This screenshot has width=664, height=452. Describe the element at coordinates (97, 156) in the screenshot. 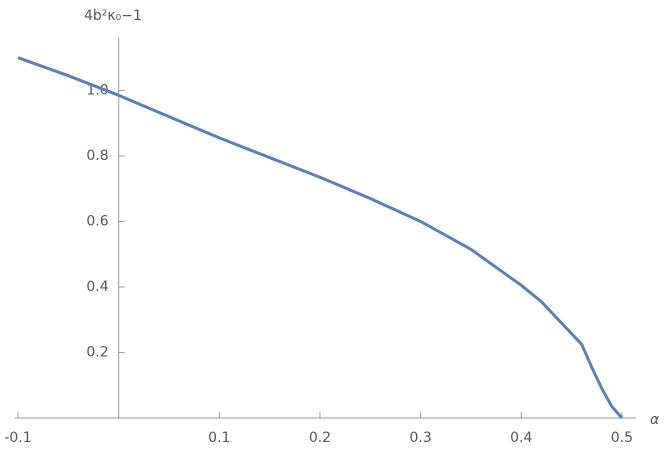

I see `y-tick-label: 0.8` at that location.